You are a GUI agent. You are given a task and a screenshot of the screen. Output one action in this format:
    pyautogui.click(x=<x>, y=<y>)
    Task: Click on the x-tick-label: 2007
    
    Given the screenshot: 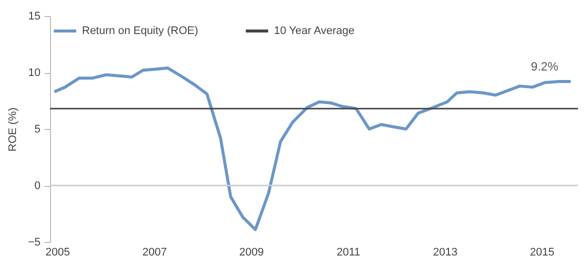 What is the action you would take?
    pyautogui.click(x=154, y=252)
    